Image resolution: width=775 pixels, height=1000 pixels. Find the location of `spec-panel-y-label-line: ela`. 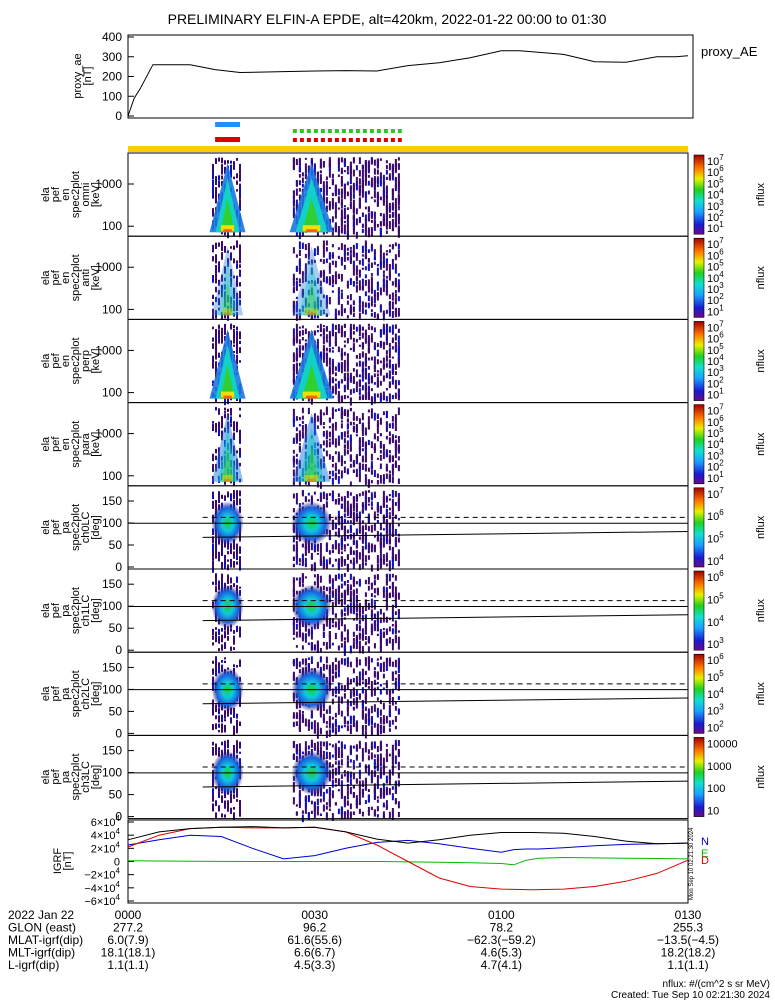

spec-panel-y-label-line: ela is located at coordinates (46, 278).